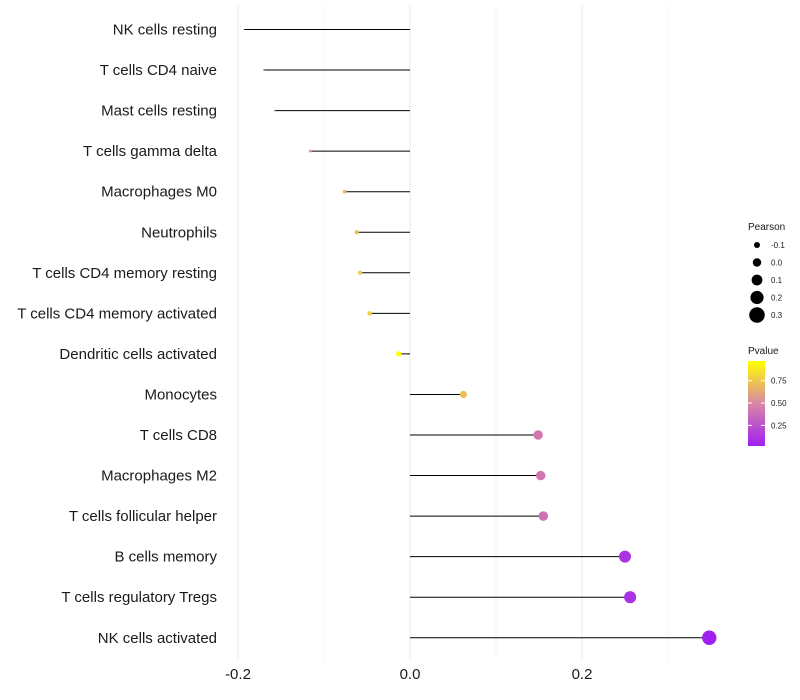  I want to click on category-label: Mast cells resting, so click(159, 111).